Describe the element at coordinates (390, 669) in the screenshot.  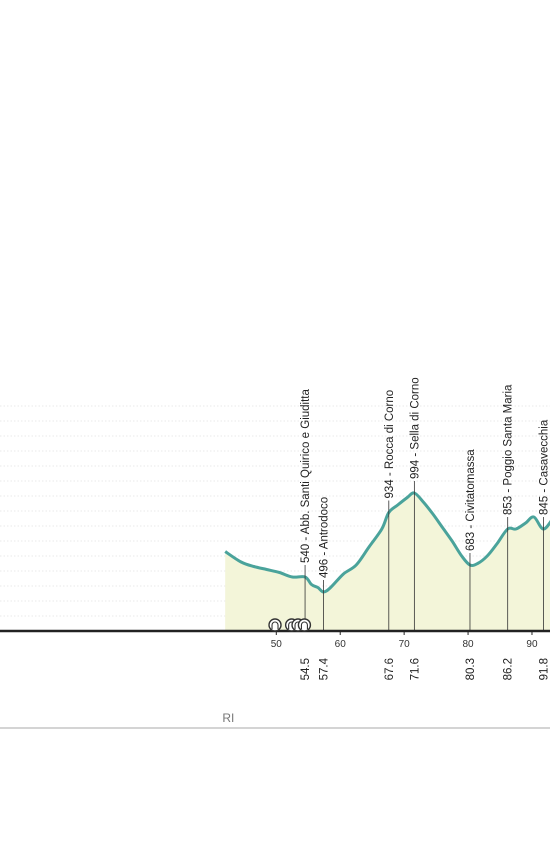
I see `point-km-label: 67.6` at that location.